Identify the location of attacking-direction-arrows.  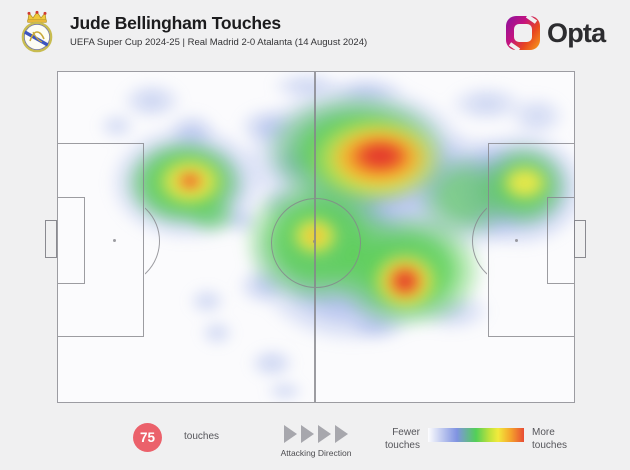
(316, 434).